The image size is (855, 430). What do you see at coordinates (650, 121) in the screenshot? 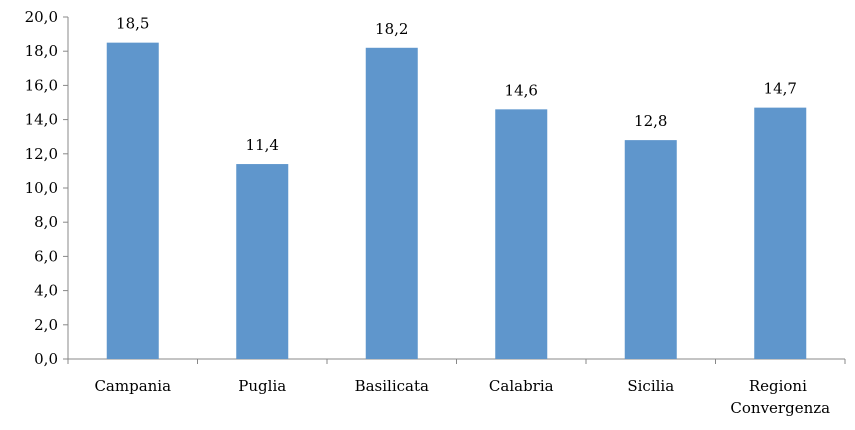
I see `value-label: 12,8` at bounding box center [650, 121].